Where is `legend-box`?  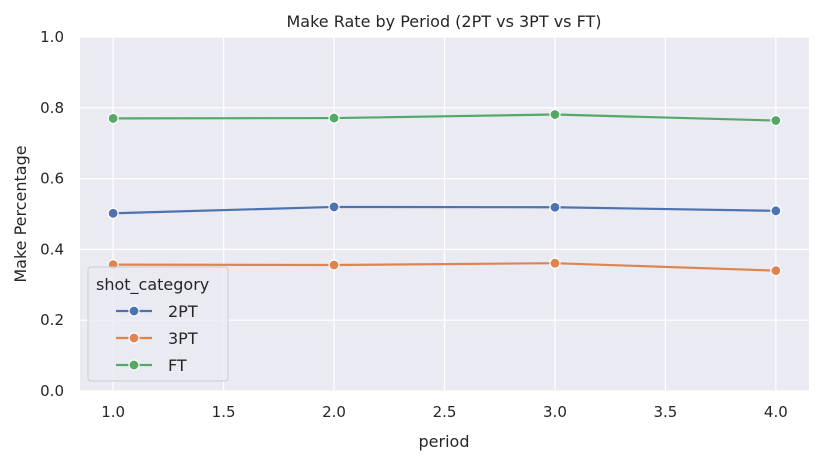 legend-box is located at coordinates (158, 324).